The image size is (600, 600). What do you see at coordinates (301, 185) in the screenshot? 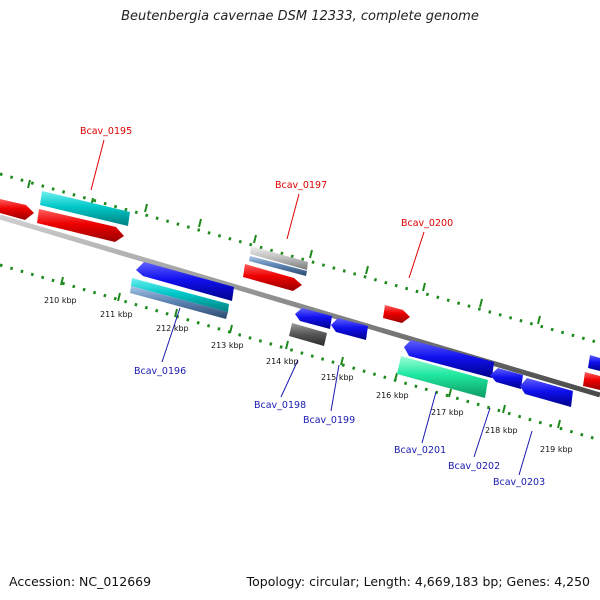
I see `gene-label-bcav-0197: Bcav_0197` at bounding box center [301, 185].